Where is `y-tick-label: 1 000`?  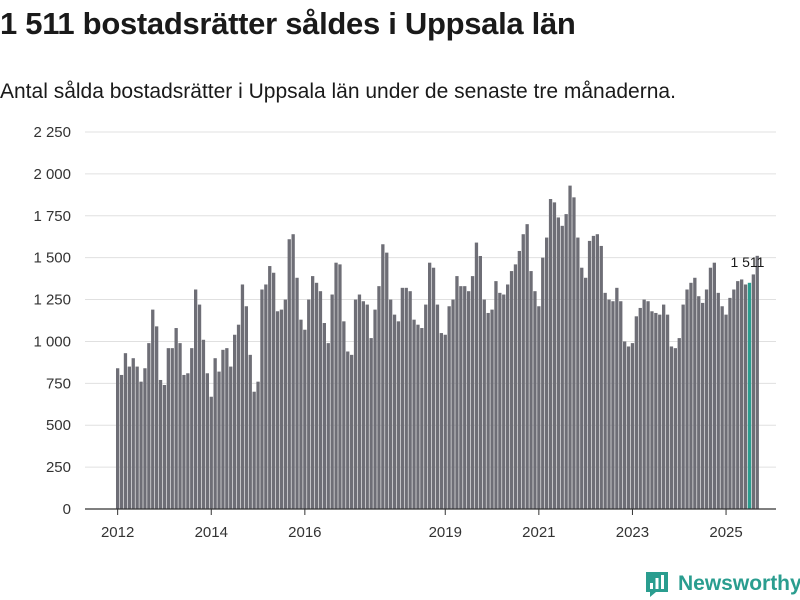 y-tick-label: 1 000 is located at coordinates (52, 341).